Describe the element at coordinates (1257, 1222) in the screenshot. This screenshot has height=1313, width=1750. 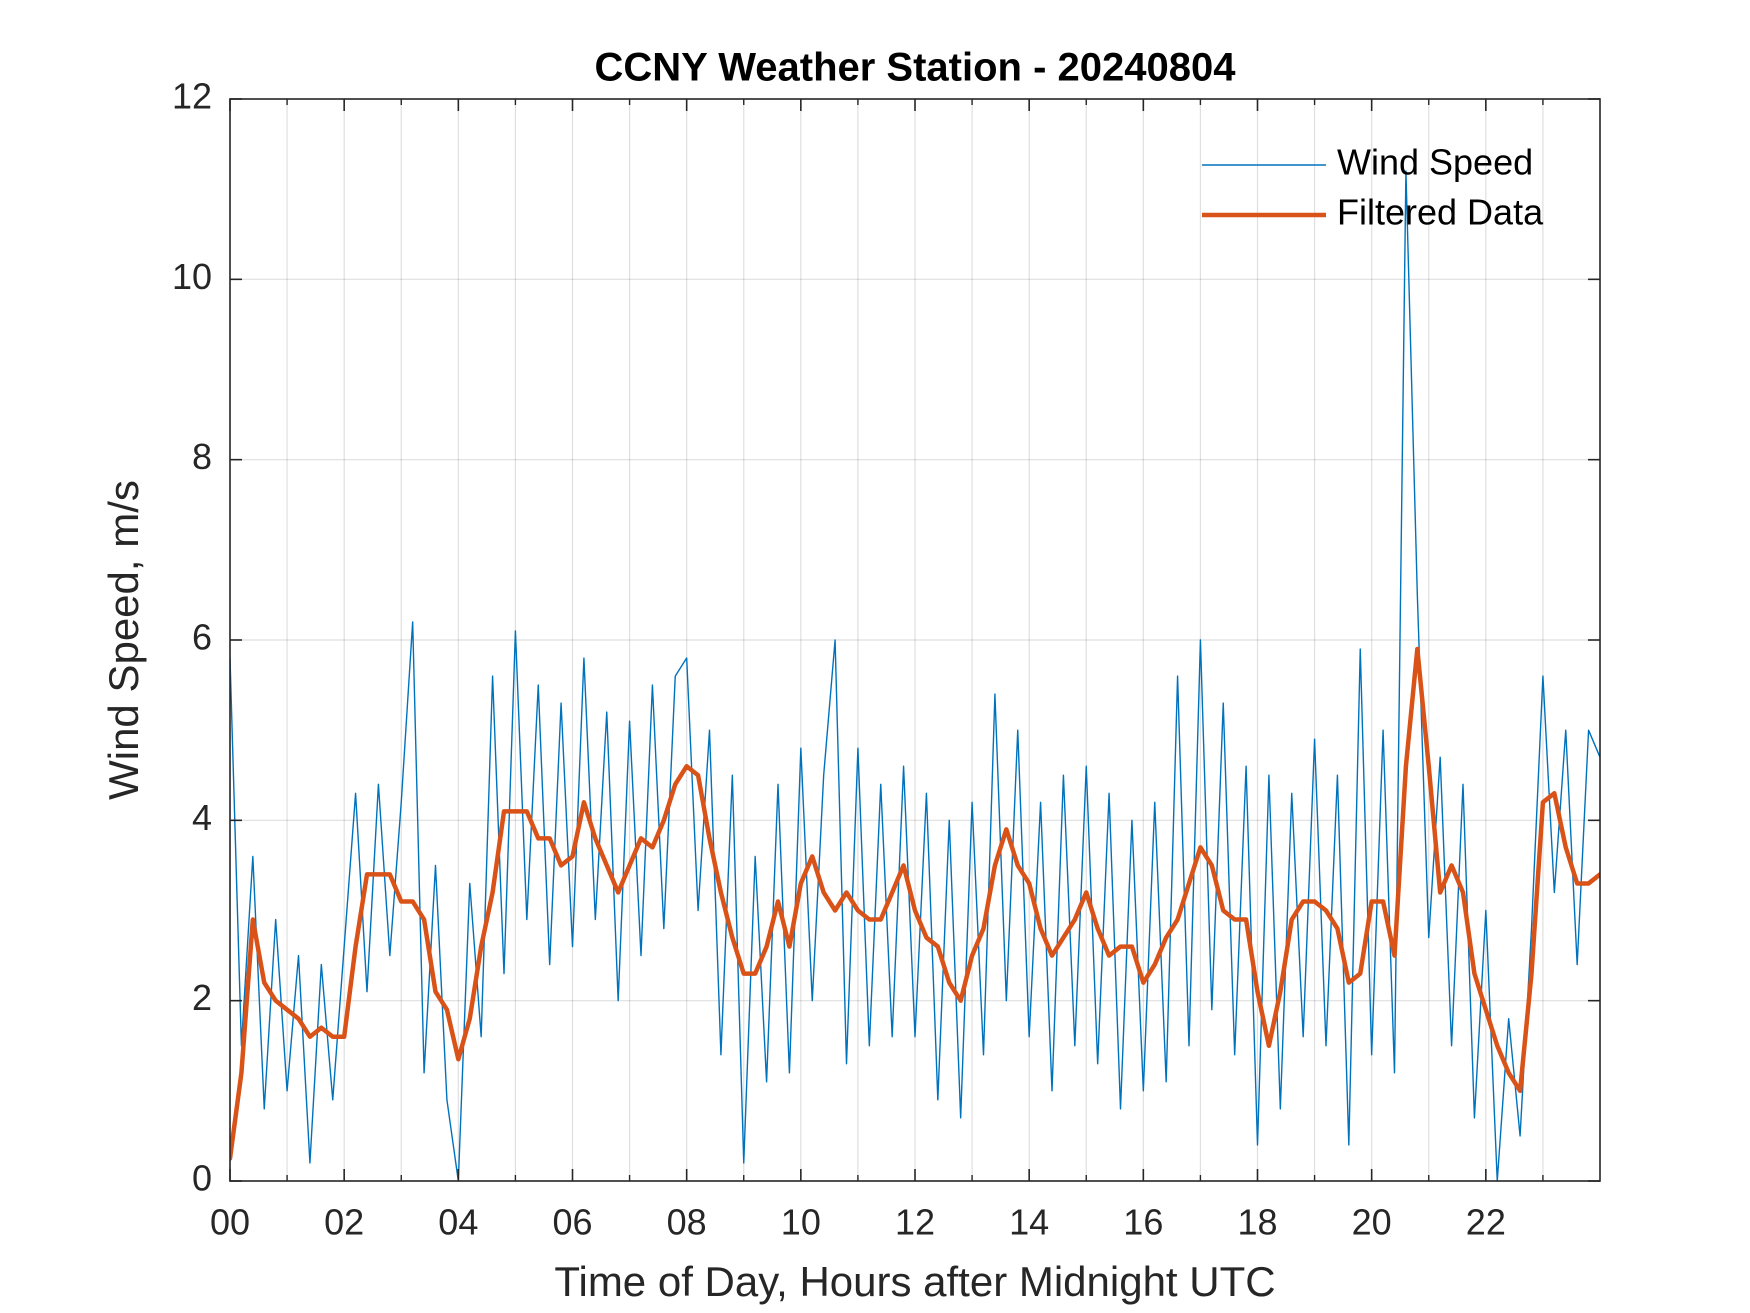
I see `x-tick-label: 18` at that location.